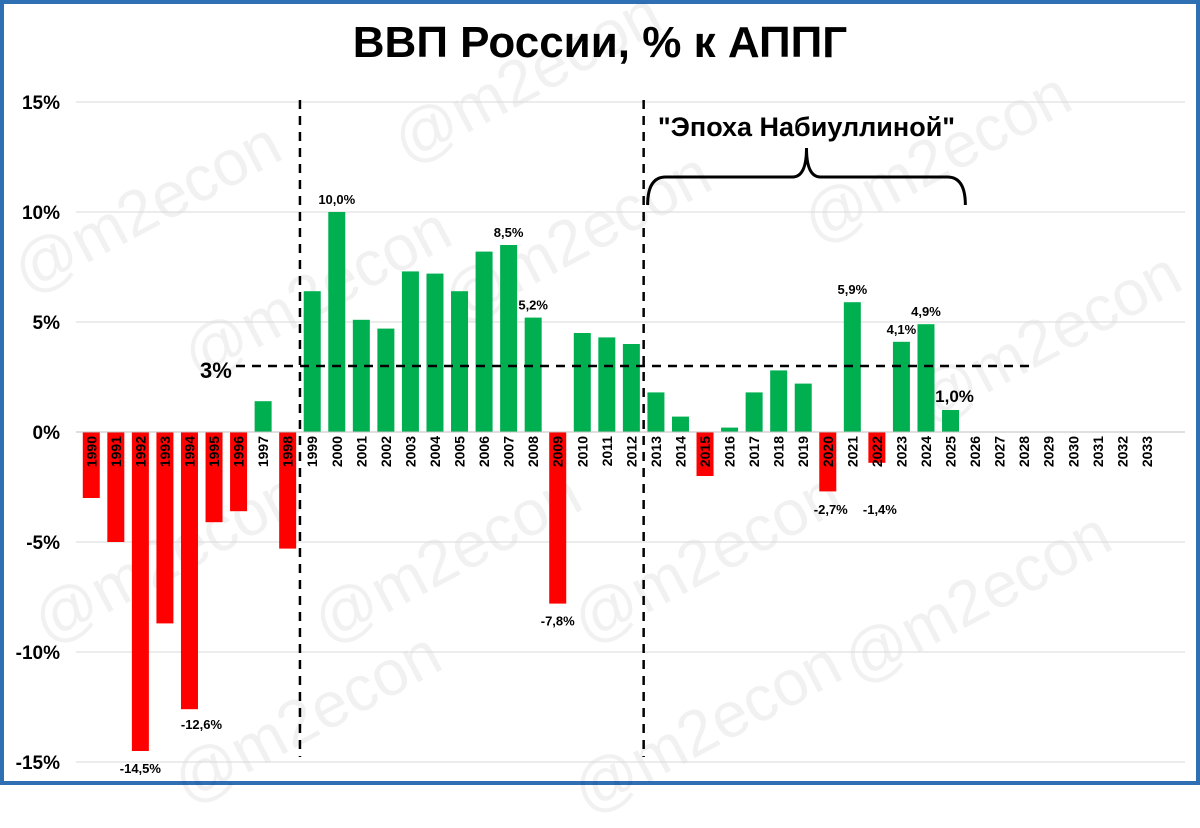  I want to click on x-tick-label: 2028, so click(1024, 451).